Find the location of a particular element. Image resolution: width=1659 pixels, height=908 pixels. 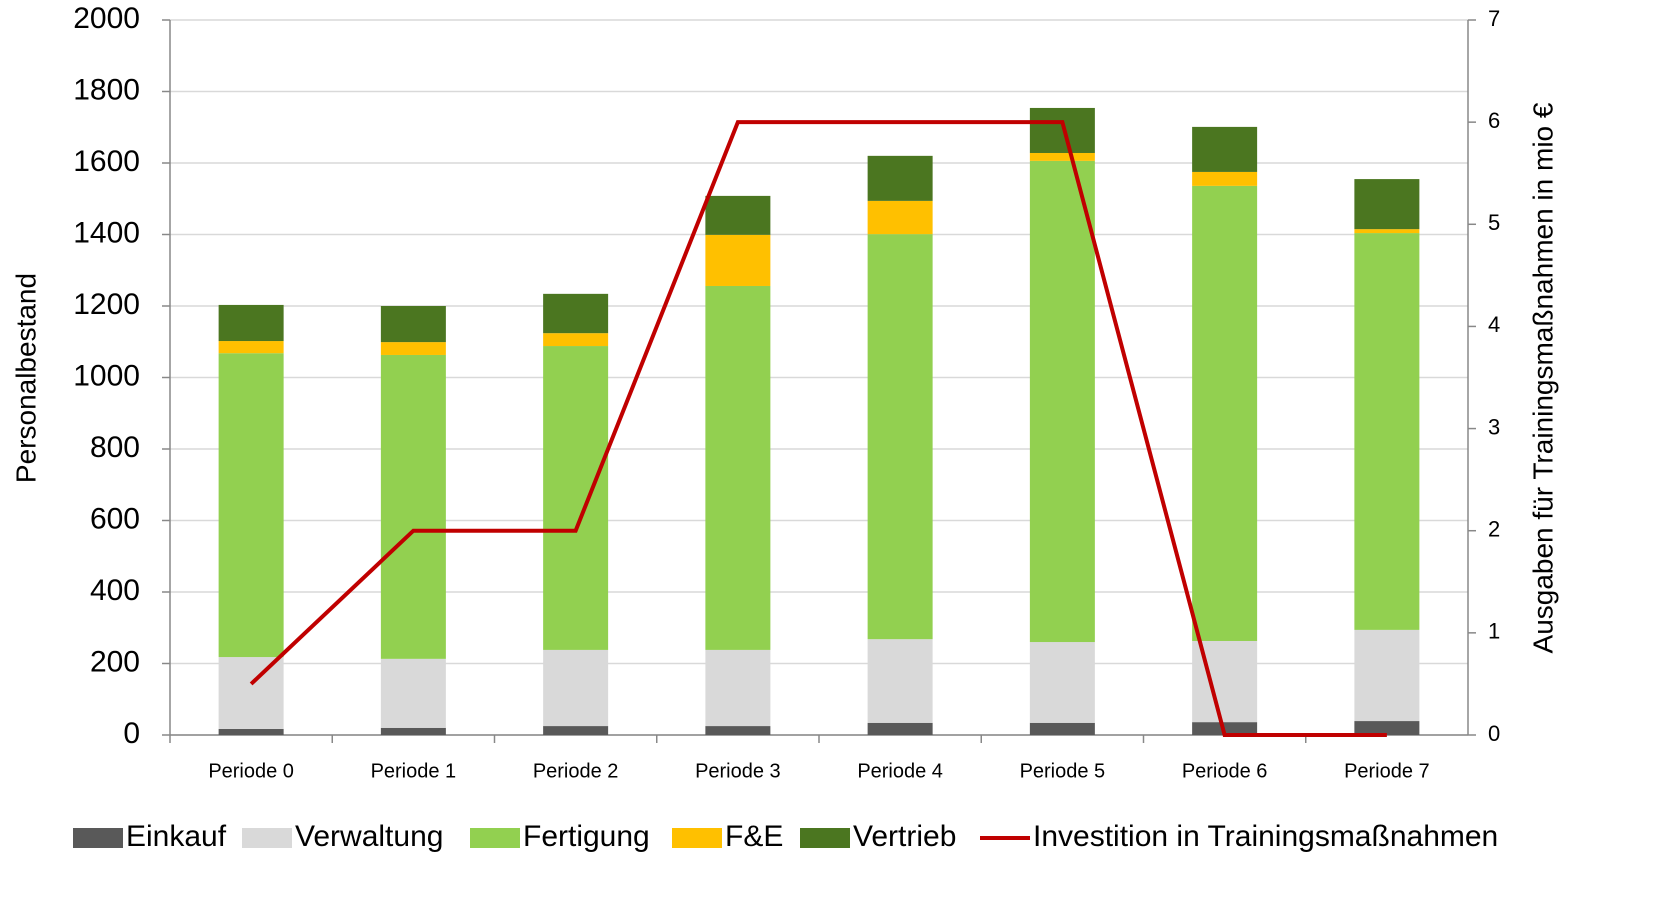

y-tick-label: 1000 is located at coordinates (106, 375).